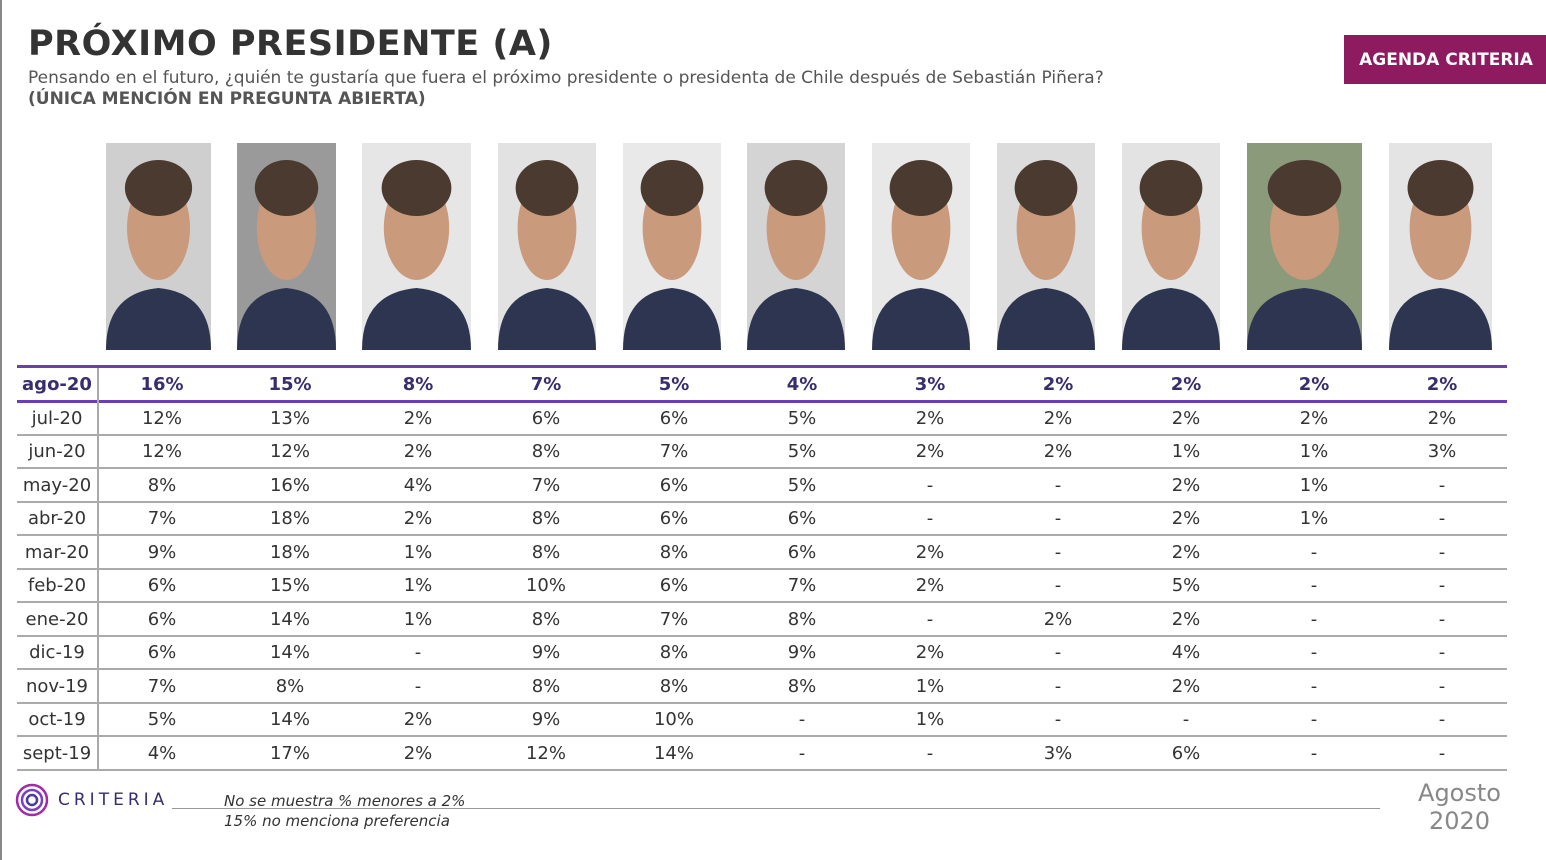 The height and width of the screenshot is (860, 1546). What do you see at coordinates (57, 686) in the screenshot?
I see `row-label: nov-19` at bounding box center [57, 686].